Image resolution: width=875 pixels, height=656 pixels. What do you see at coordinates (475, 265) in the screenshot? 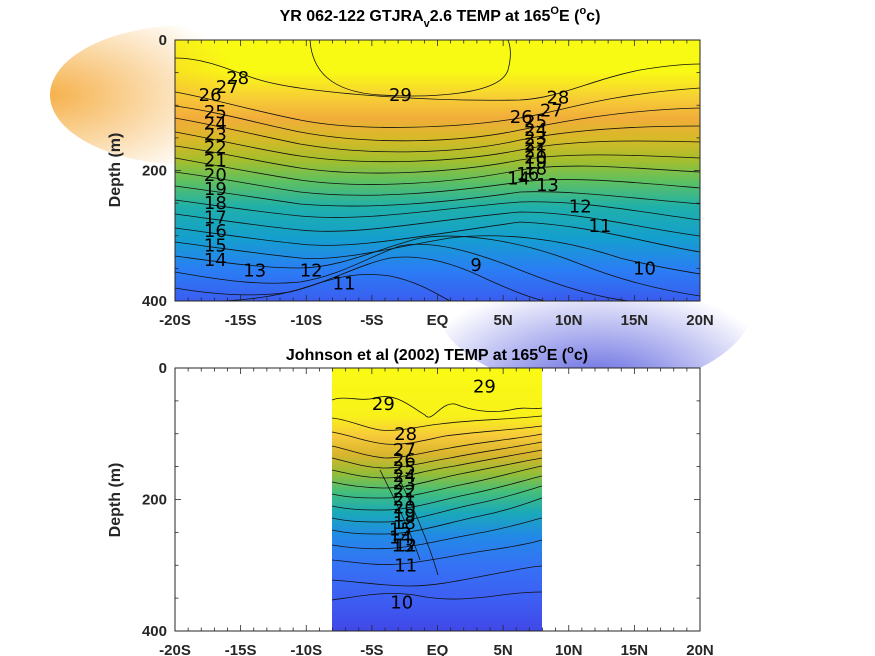
I see `contour-label: 9` at bounding box center [475, 265].